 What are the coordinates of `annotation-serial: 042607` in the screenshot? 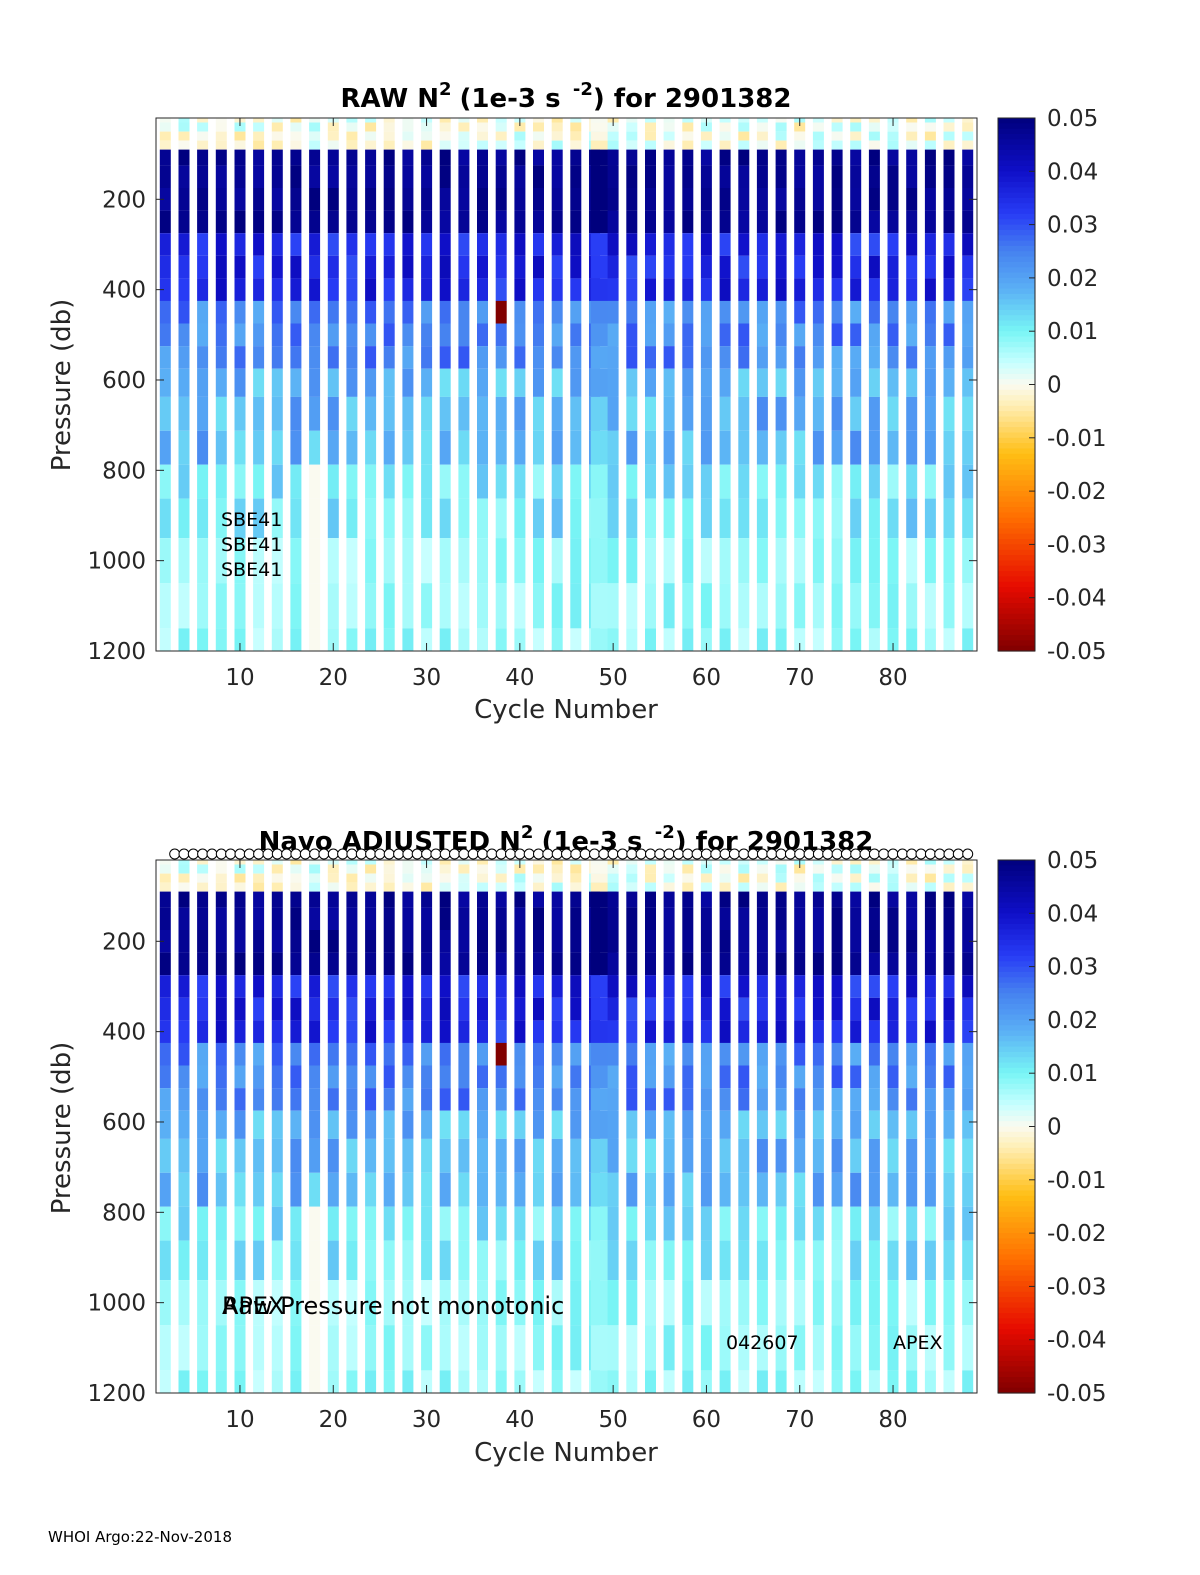 It's located at (762, 1343).